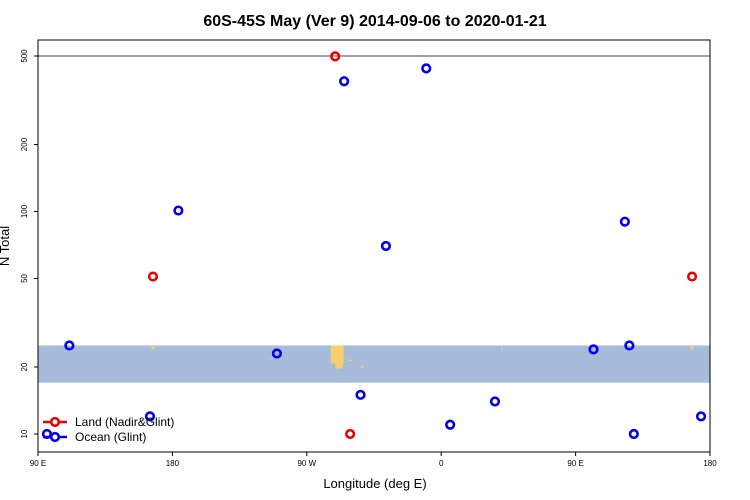 Image resolution: width=750 pixels, height=500 pixels. I want to click on legend-label: Land (Nadir&Glint), so click(124, 422).